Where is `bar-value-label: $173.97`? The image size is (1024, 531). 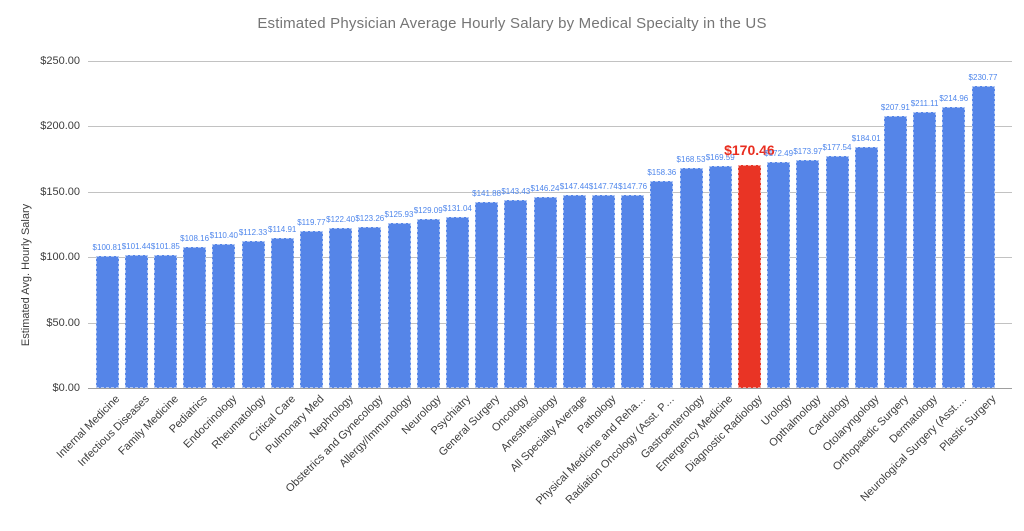
bar-value-label: $173.97 is located at coordinates (808, 152).